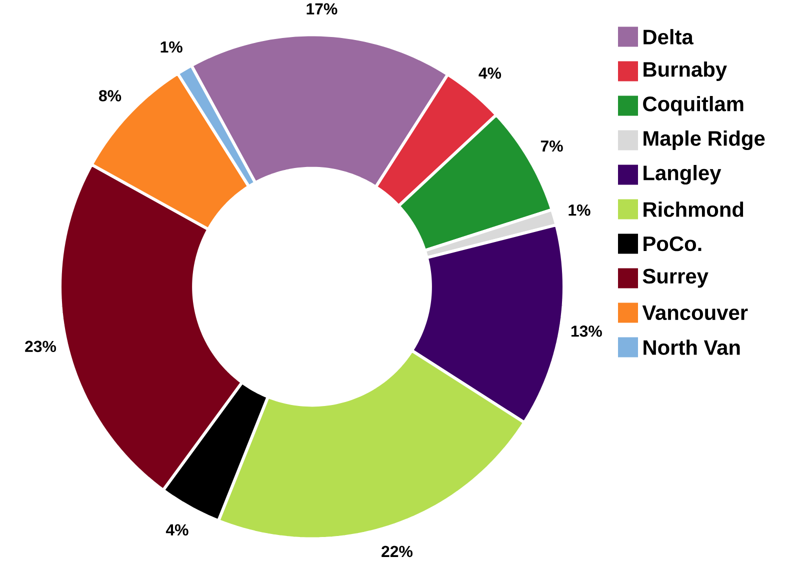 This screenshot has height=564, width=812. I want to click on legend-label: Maple Ridge, so click(704, 140).